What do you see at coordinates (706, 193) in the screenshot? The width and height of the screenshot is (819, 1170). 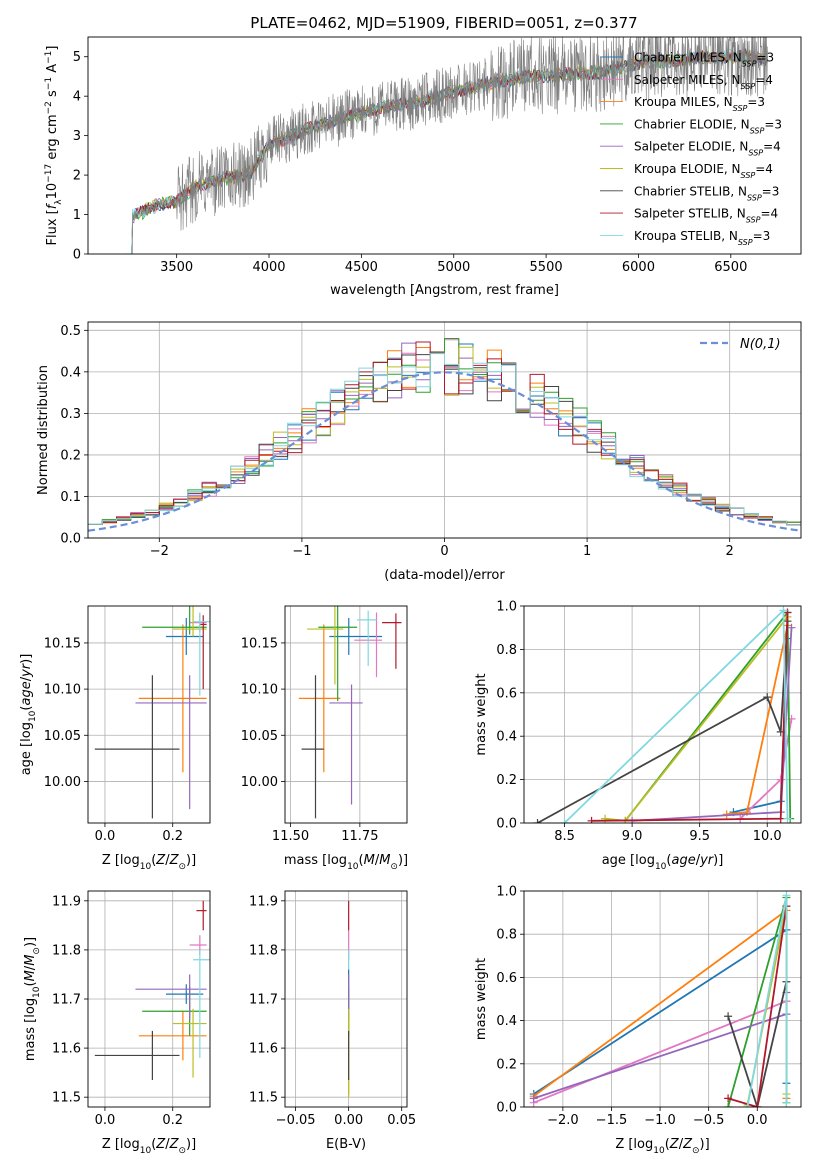 I see `legend-label: Chabrier STELIB, NSSP=3` at bounding box center [706, 193].